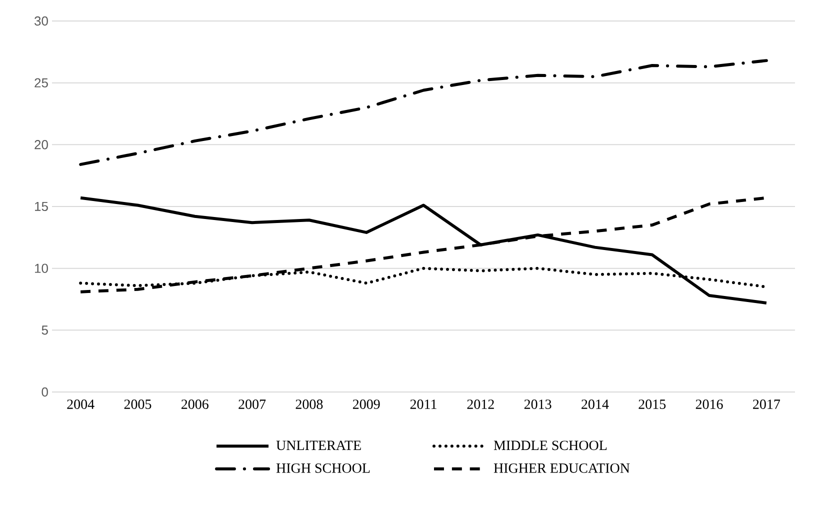 Image resolution: width=823 pixels, height=509 pixels. Describe the element at coordinates (652, 404) in the screenshot. I see `x-tick-label: 2015` at that location.